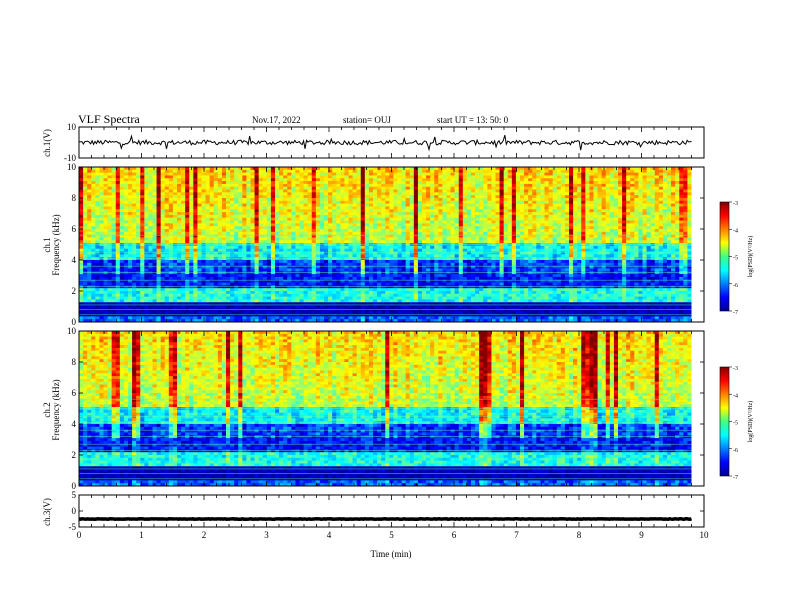 This screenshot has width=792, height=612. What do you see at coordinates (367, 120) in the screenshot?
I see `station-label: station= OUJ` at bounding box center [367, 120].